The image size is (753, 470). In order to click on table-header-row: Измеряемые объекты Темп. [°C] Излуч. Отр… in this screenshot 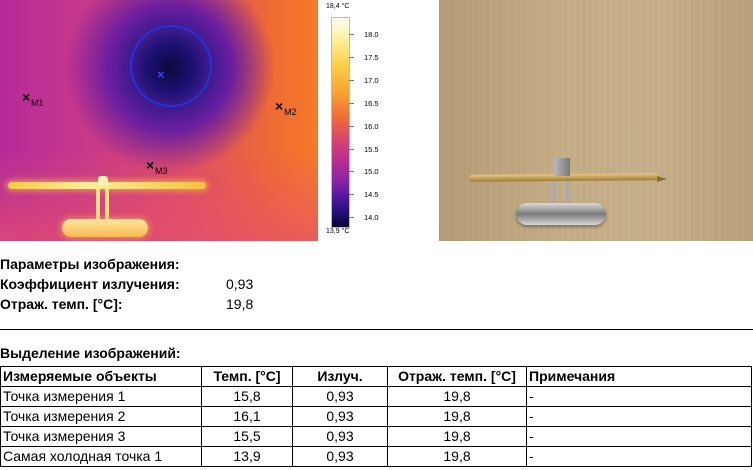, I will do `click(376, 376)`.